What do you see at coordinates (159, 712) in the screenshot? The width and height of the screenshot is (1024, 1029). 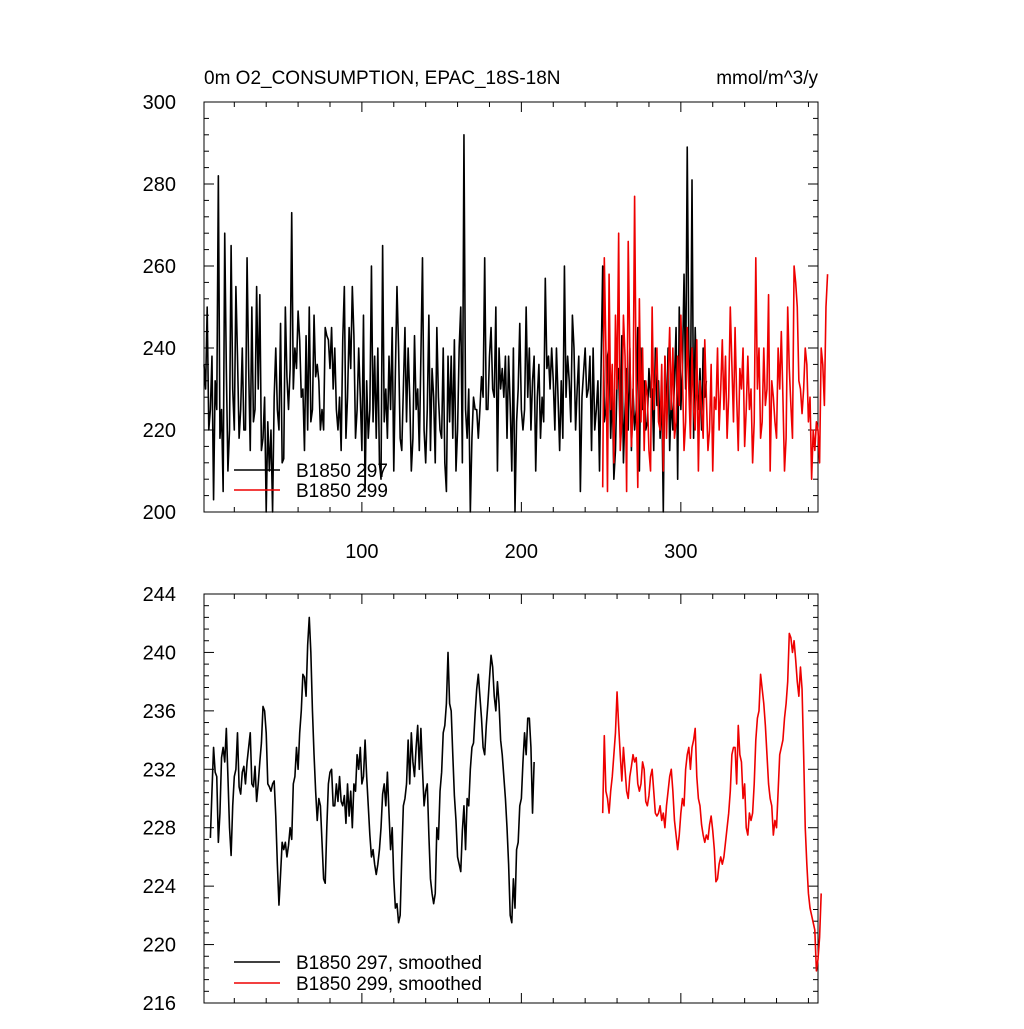 I see `y-tick-label: 236` at bounding box center [159, 712].